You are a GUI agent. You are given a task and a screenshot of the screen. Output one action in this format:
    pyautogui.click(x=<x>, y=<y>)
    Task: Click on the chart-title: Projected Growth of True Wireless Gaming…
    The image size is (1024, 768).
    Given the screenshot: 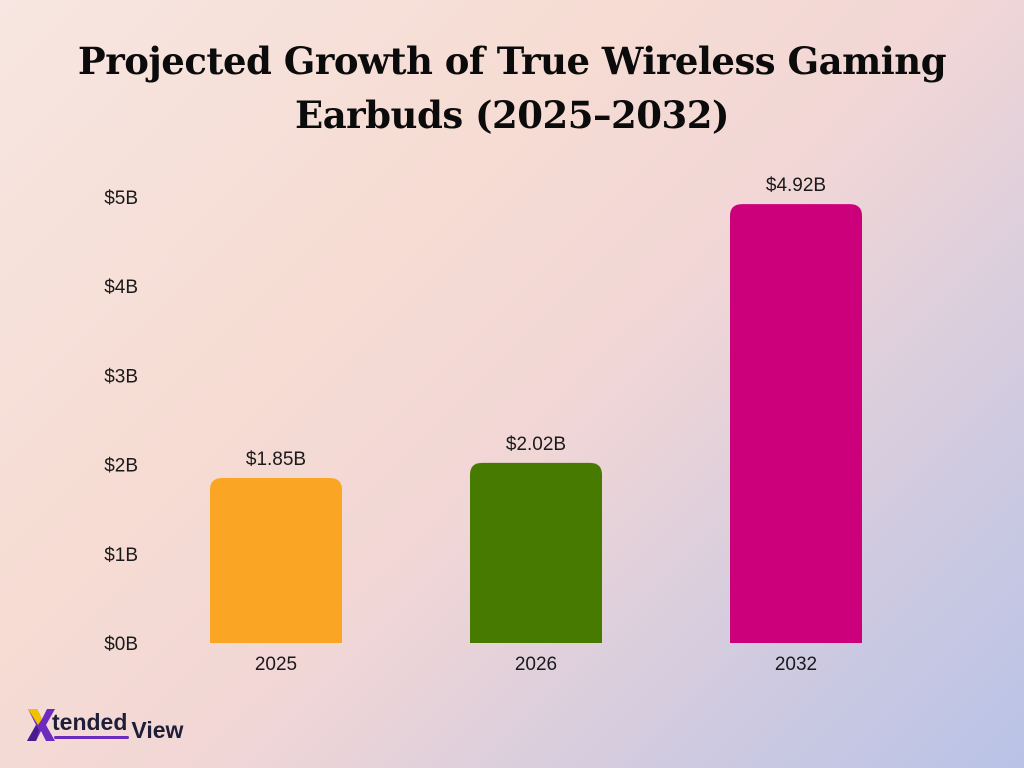 What is the action you would take?
    pyautogui.click(x=512, y=88)
    